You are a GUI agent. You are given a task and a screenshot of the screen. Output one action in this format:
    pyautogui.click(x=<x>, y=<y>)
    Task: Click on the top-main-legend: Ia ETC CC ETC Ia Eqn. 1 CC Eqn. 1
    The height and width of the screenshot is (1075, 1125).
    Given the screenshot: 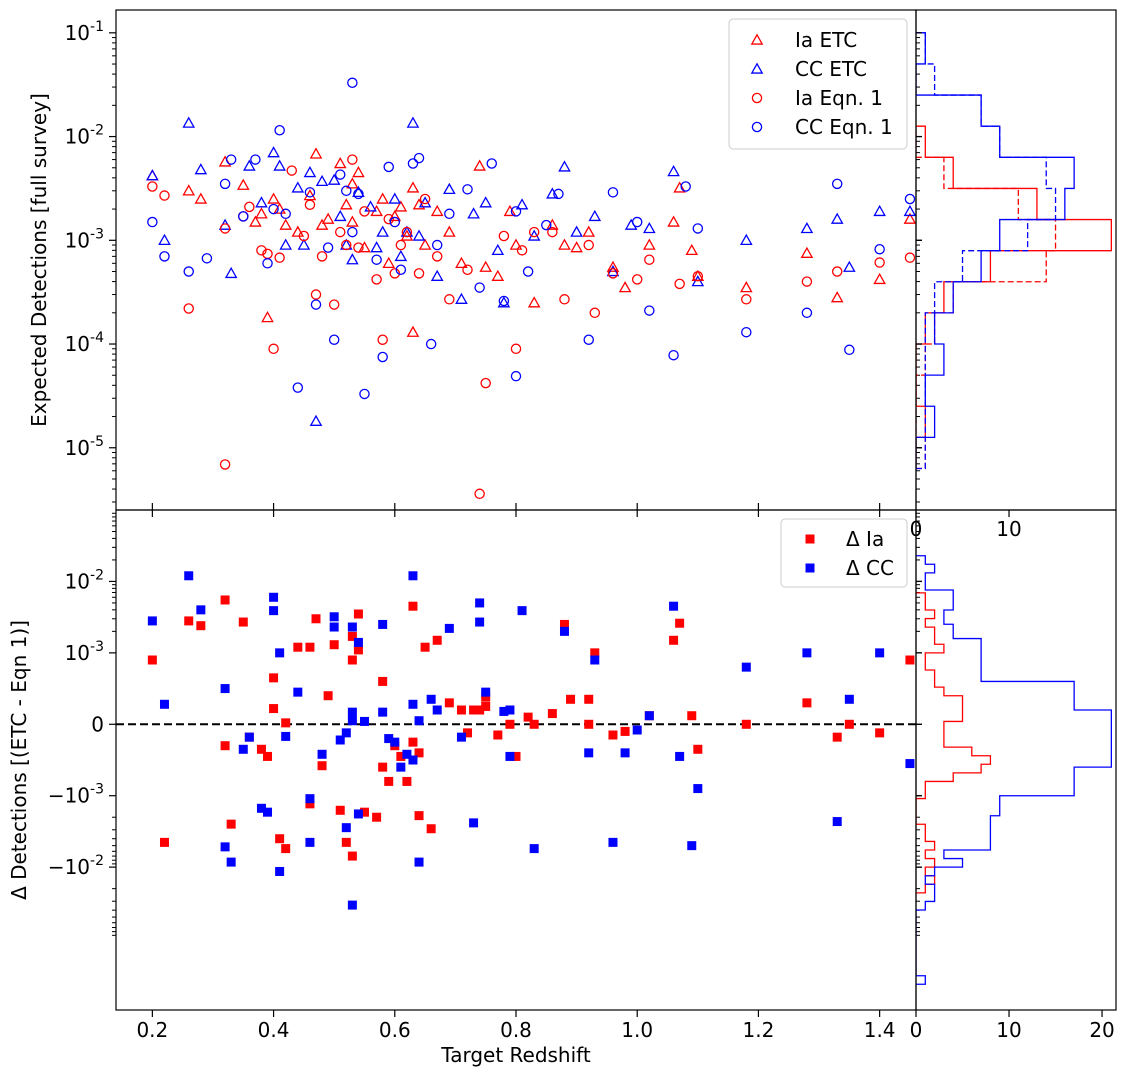 What is the action you would take?
    pyautogui.click(x=818, y=84)
    